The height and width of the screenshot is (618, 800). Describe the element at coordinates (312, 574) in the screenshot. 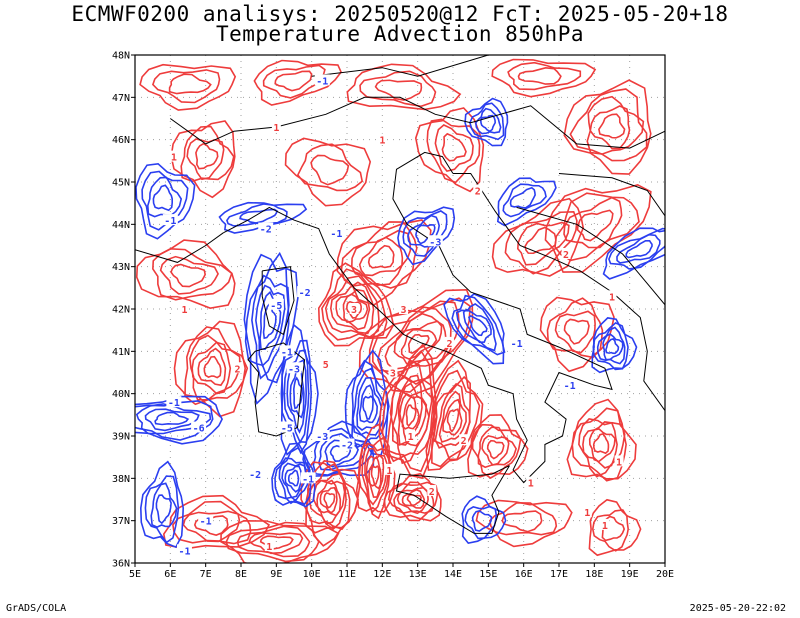

I see `lon-tick-label: 10E` at that location.